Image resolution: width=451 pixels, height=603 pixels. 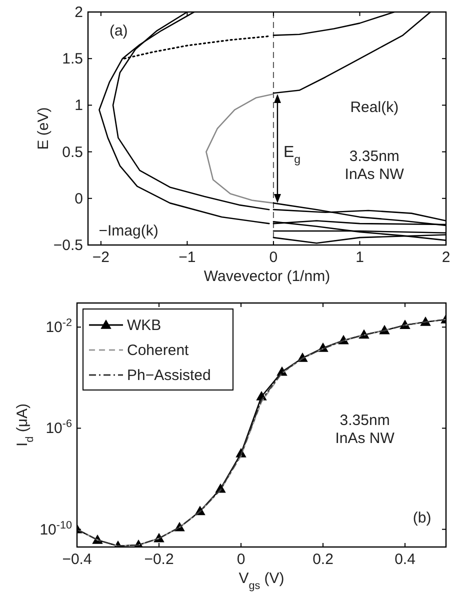 What do you see at coordinates (360, 257) in the screenshot?
I see `x-tick-label: 1` at bounding box center [360, 257].